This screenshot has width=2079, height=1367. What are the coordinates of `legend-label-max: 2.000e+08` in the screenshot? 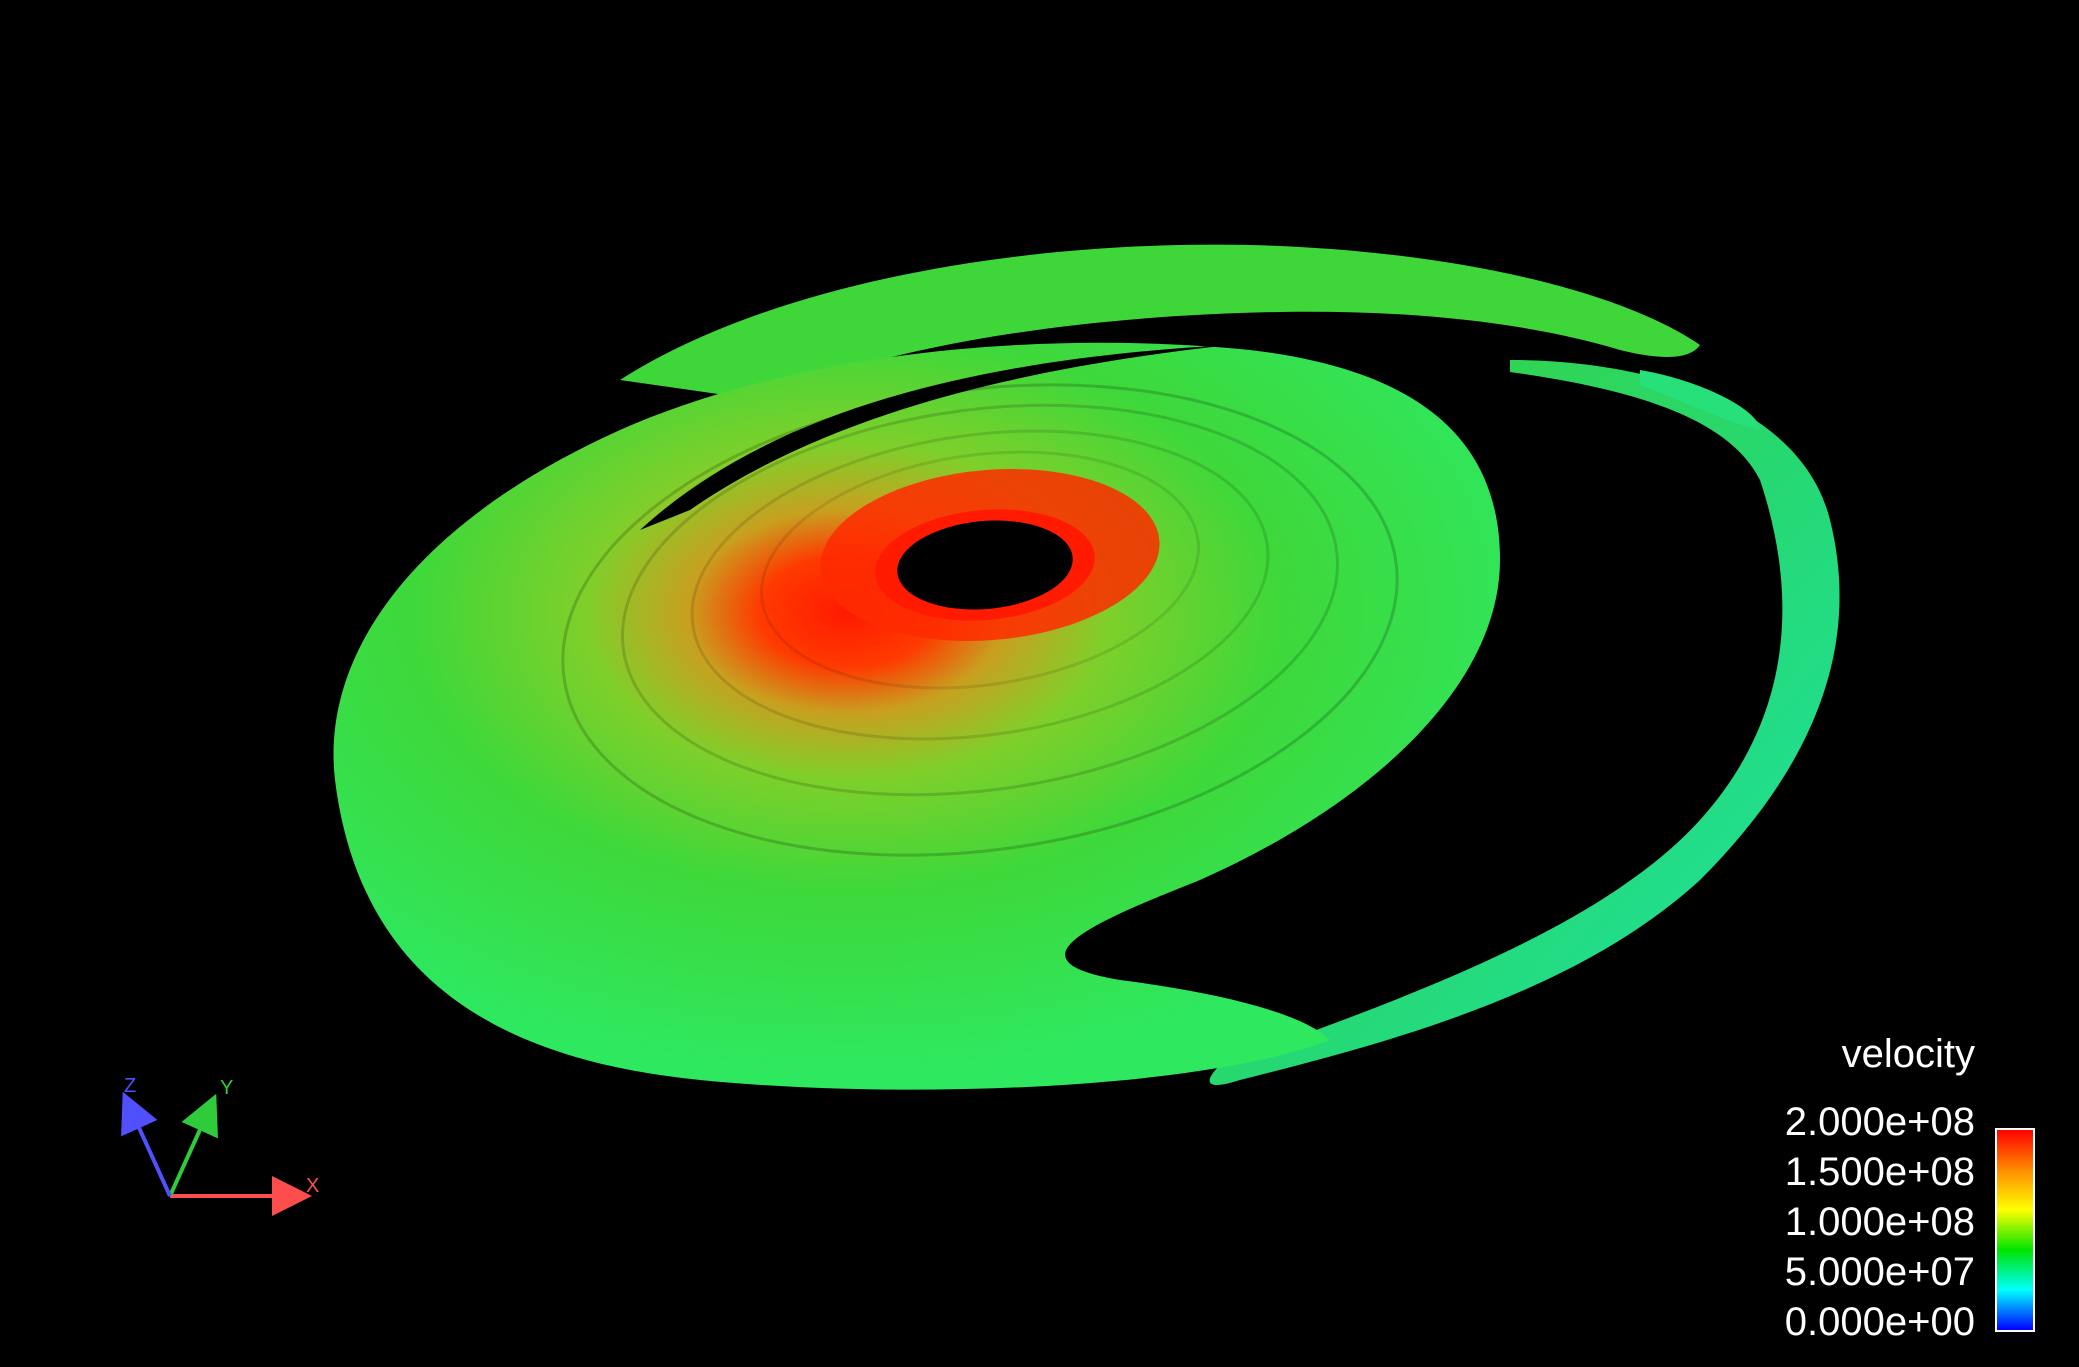 It's located at (1879, 1122).